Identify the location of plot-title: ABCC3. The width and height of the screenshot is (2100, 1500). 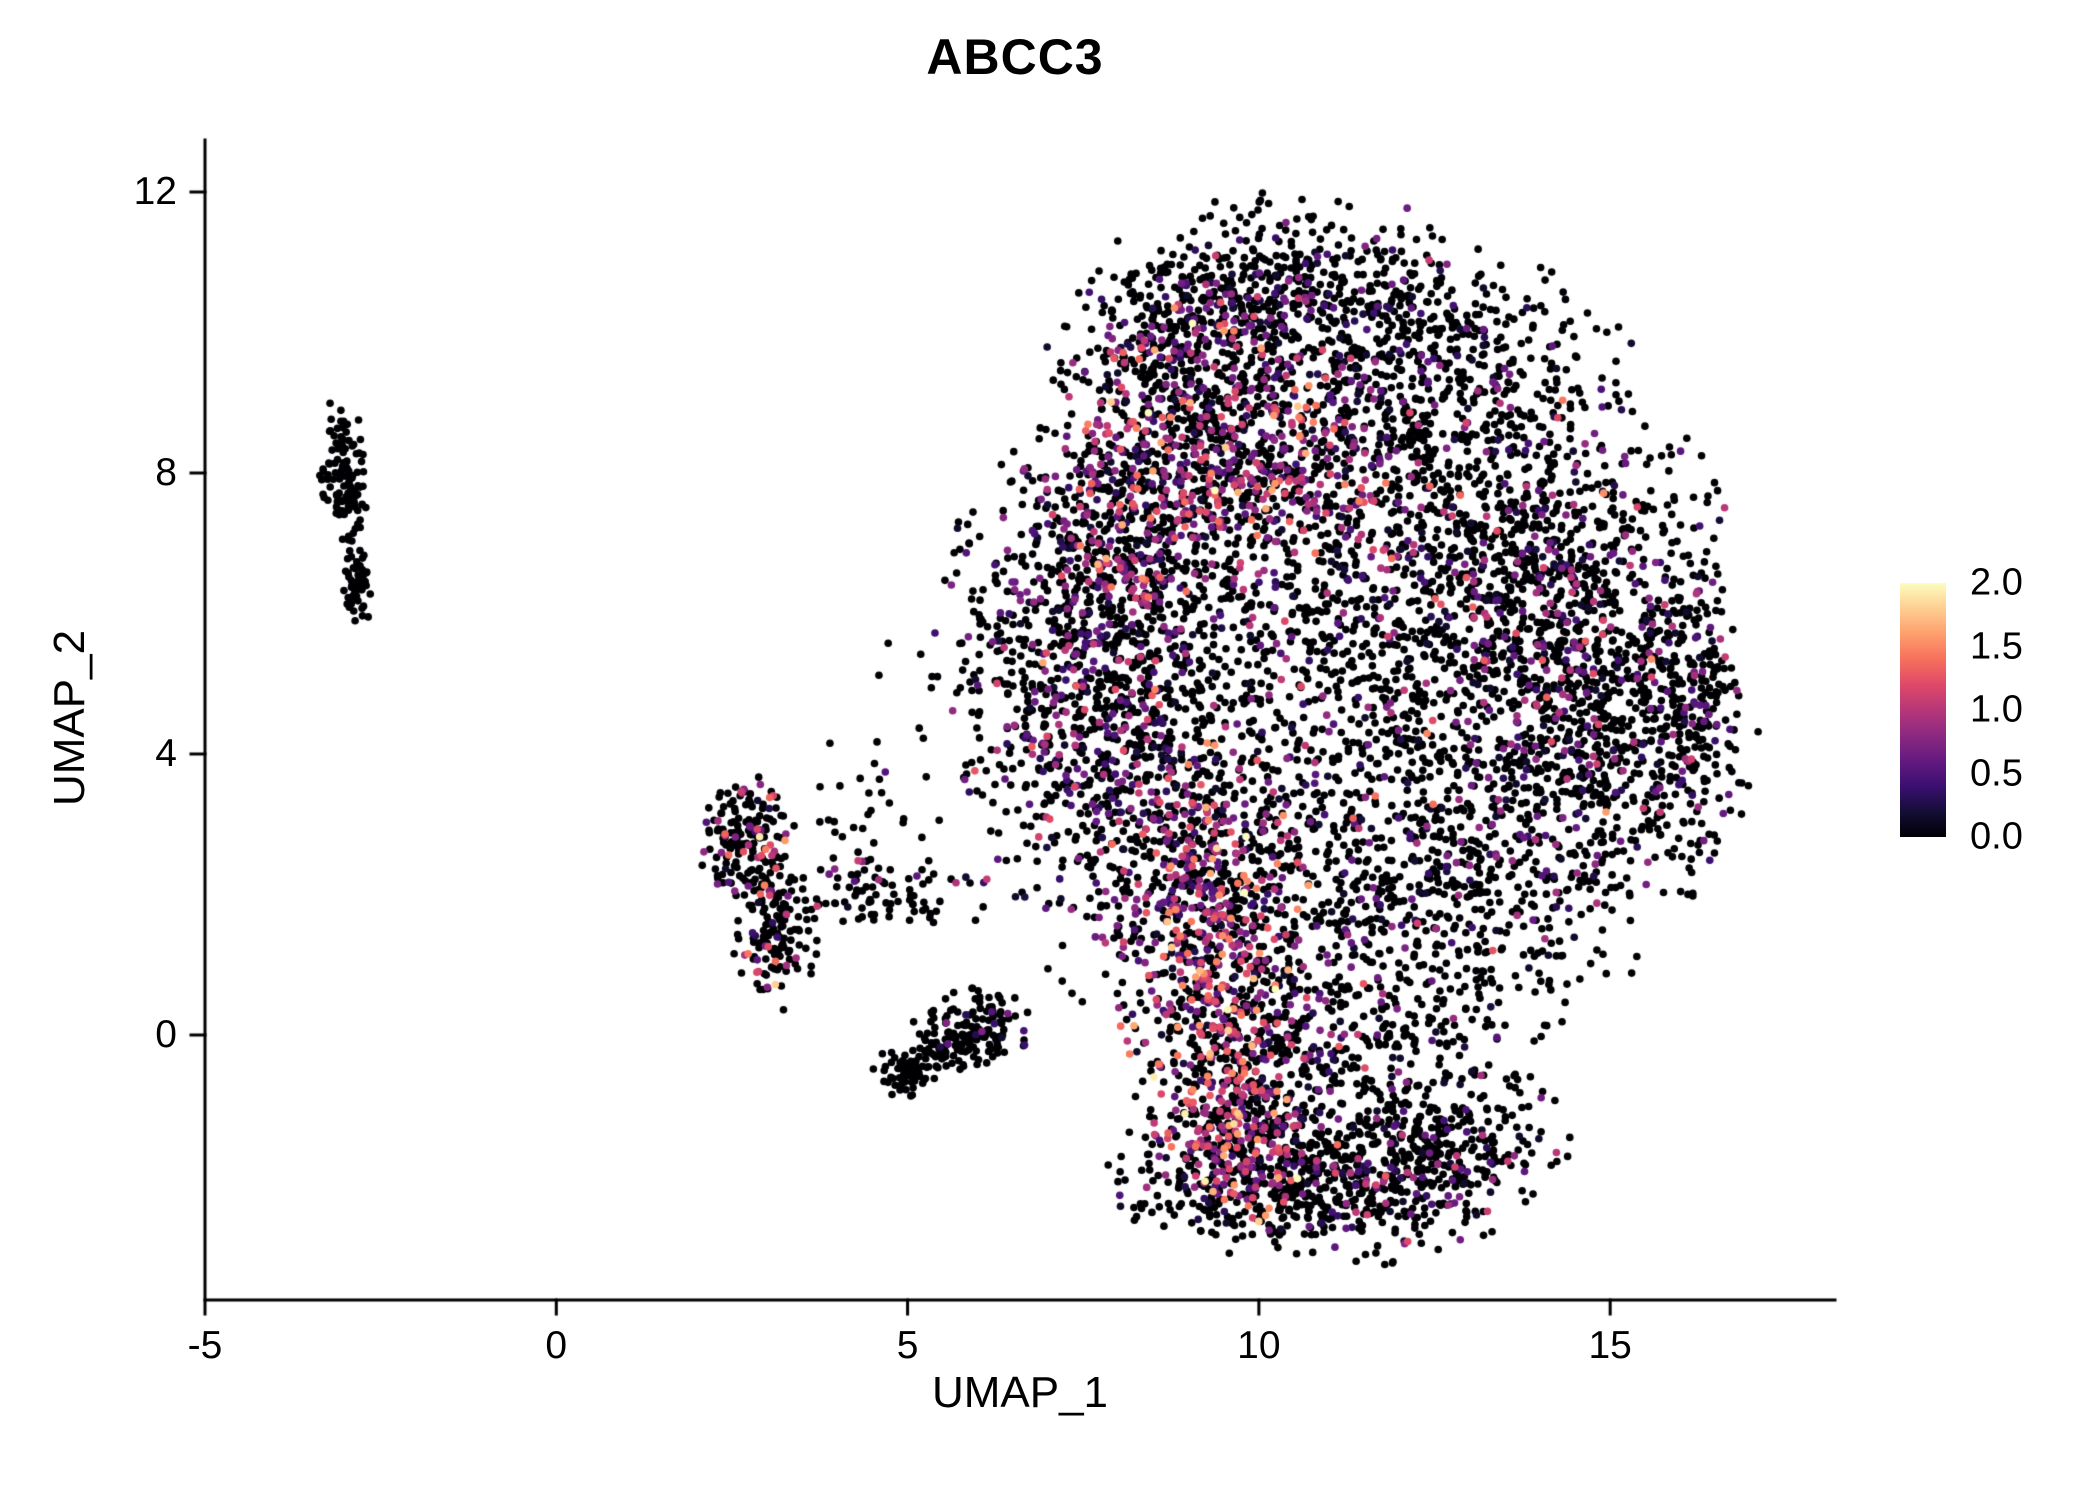
(1015, 57).